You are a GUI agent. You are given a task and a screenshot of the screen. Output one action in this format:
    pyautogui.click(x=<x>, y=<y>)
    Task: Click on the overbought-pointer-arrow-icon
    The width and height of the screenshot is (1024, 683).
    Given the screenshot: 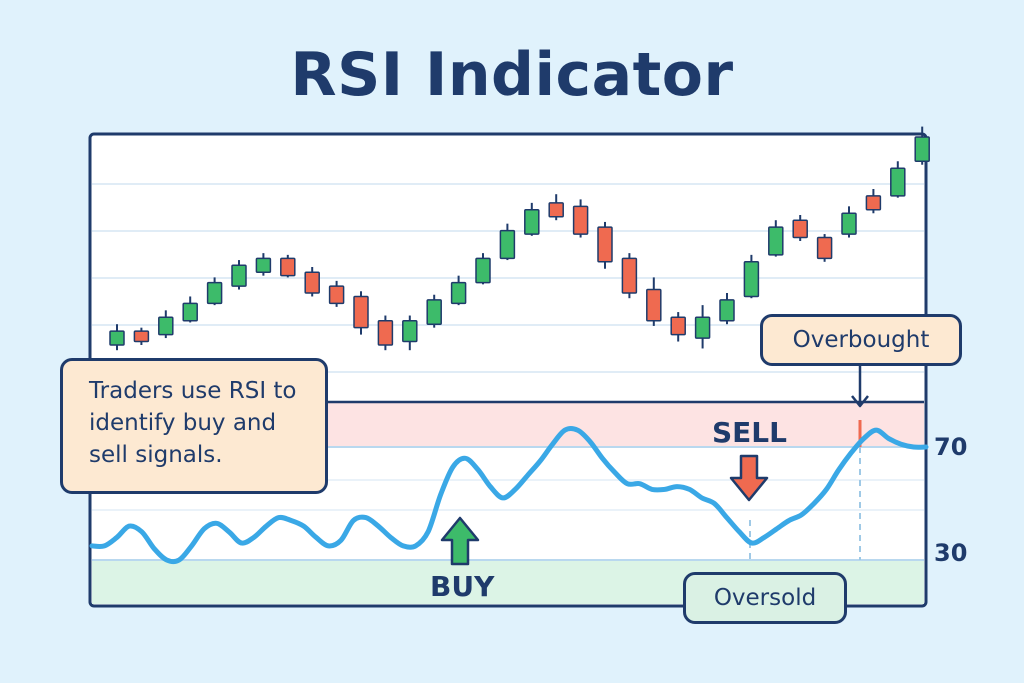 What is the action you would take?
    pyautogui.click(x=860, y=401)
    